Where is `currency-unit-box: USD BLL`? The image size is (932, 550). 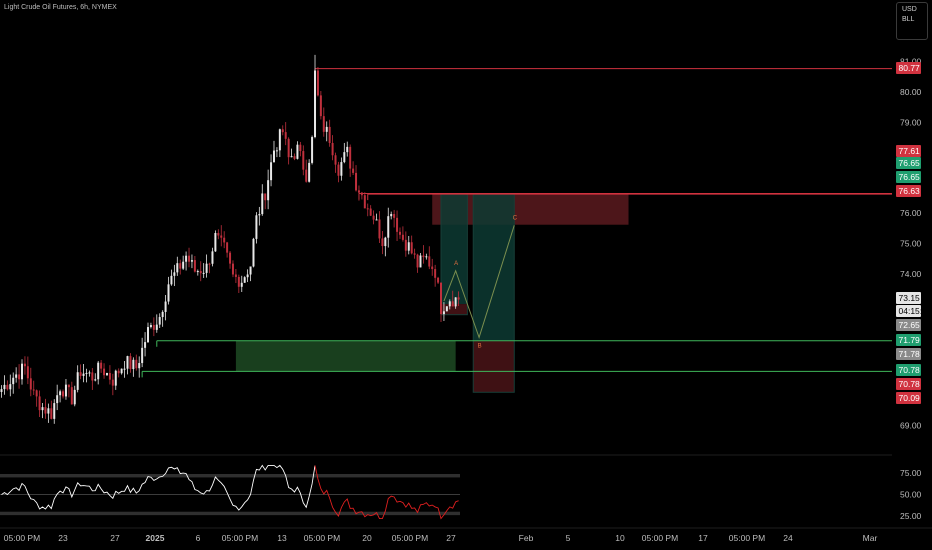 currency-unit-box: USD BLL is located at coordinates (912, 21).